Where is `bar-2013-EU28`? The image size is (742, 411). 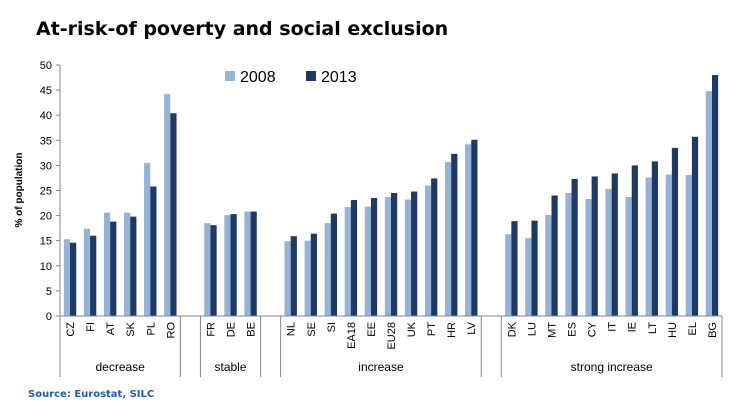 bar-2013-EU28 is located at coordinates (394, 254).